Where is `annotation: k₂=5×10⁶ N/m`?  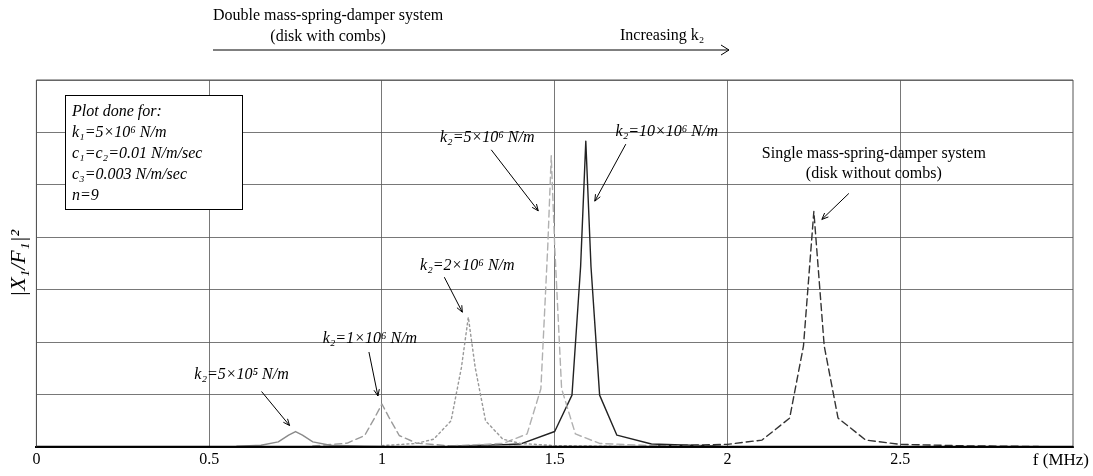
annotation: k₂=5×10⁶ N/m is located at coordinates (487, 137).